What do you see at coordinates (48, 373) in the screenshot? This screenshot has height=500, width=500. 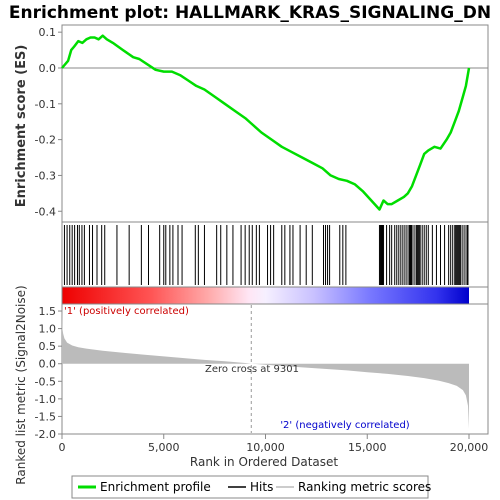 I see `metric-y-axis: 1.5 1.0 0.5 0.0 -0.5 -1.0 -1.5 -2.0` at bounding box center [48, 373].